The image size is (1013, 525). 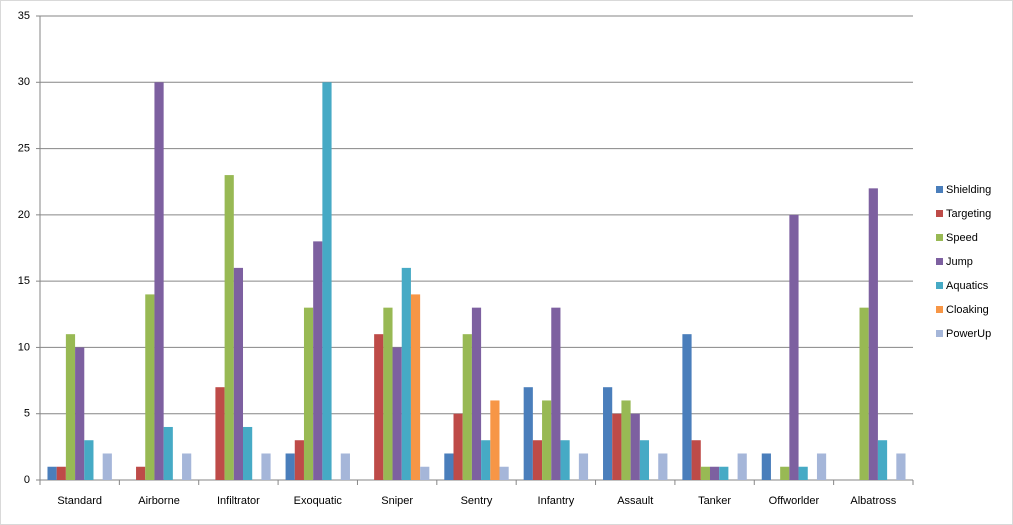 I want to click on x-tick-label: Sniper, so click(x=397, y=501).